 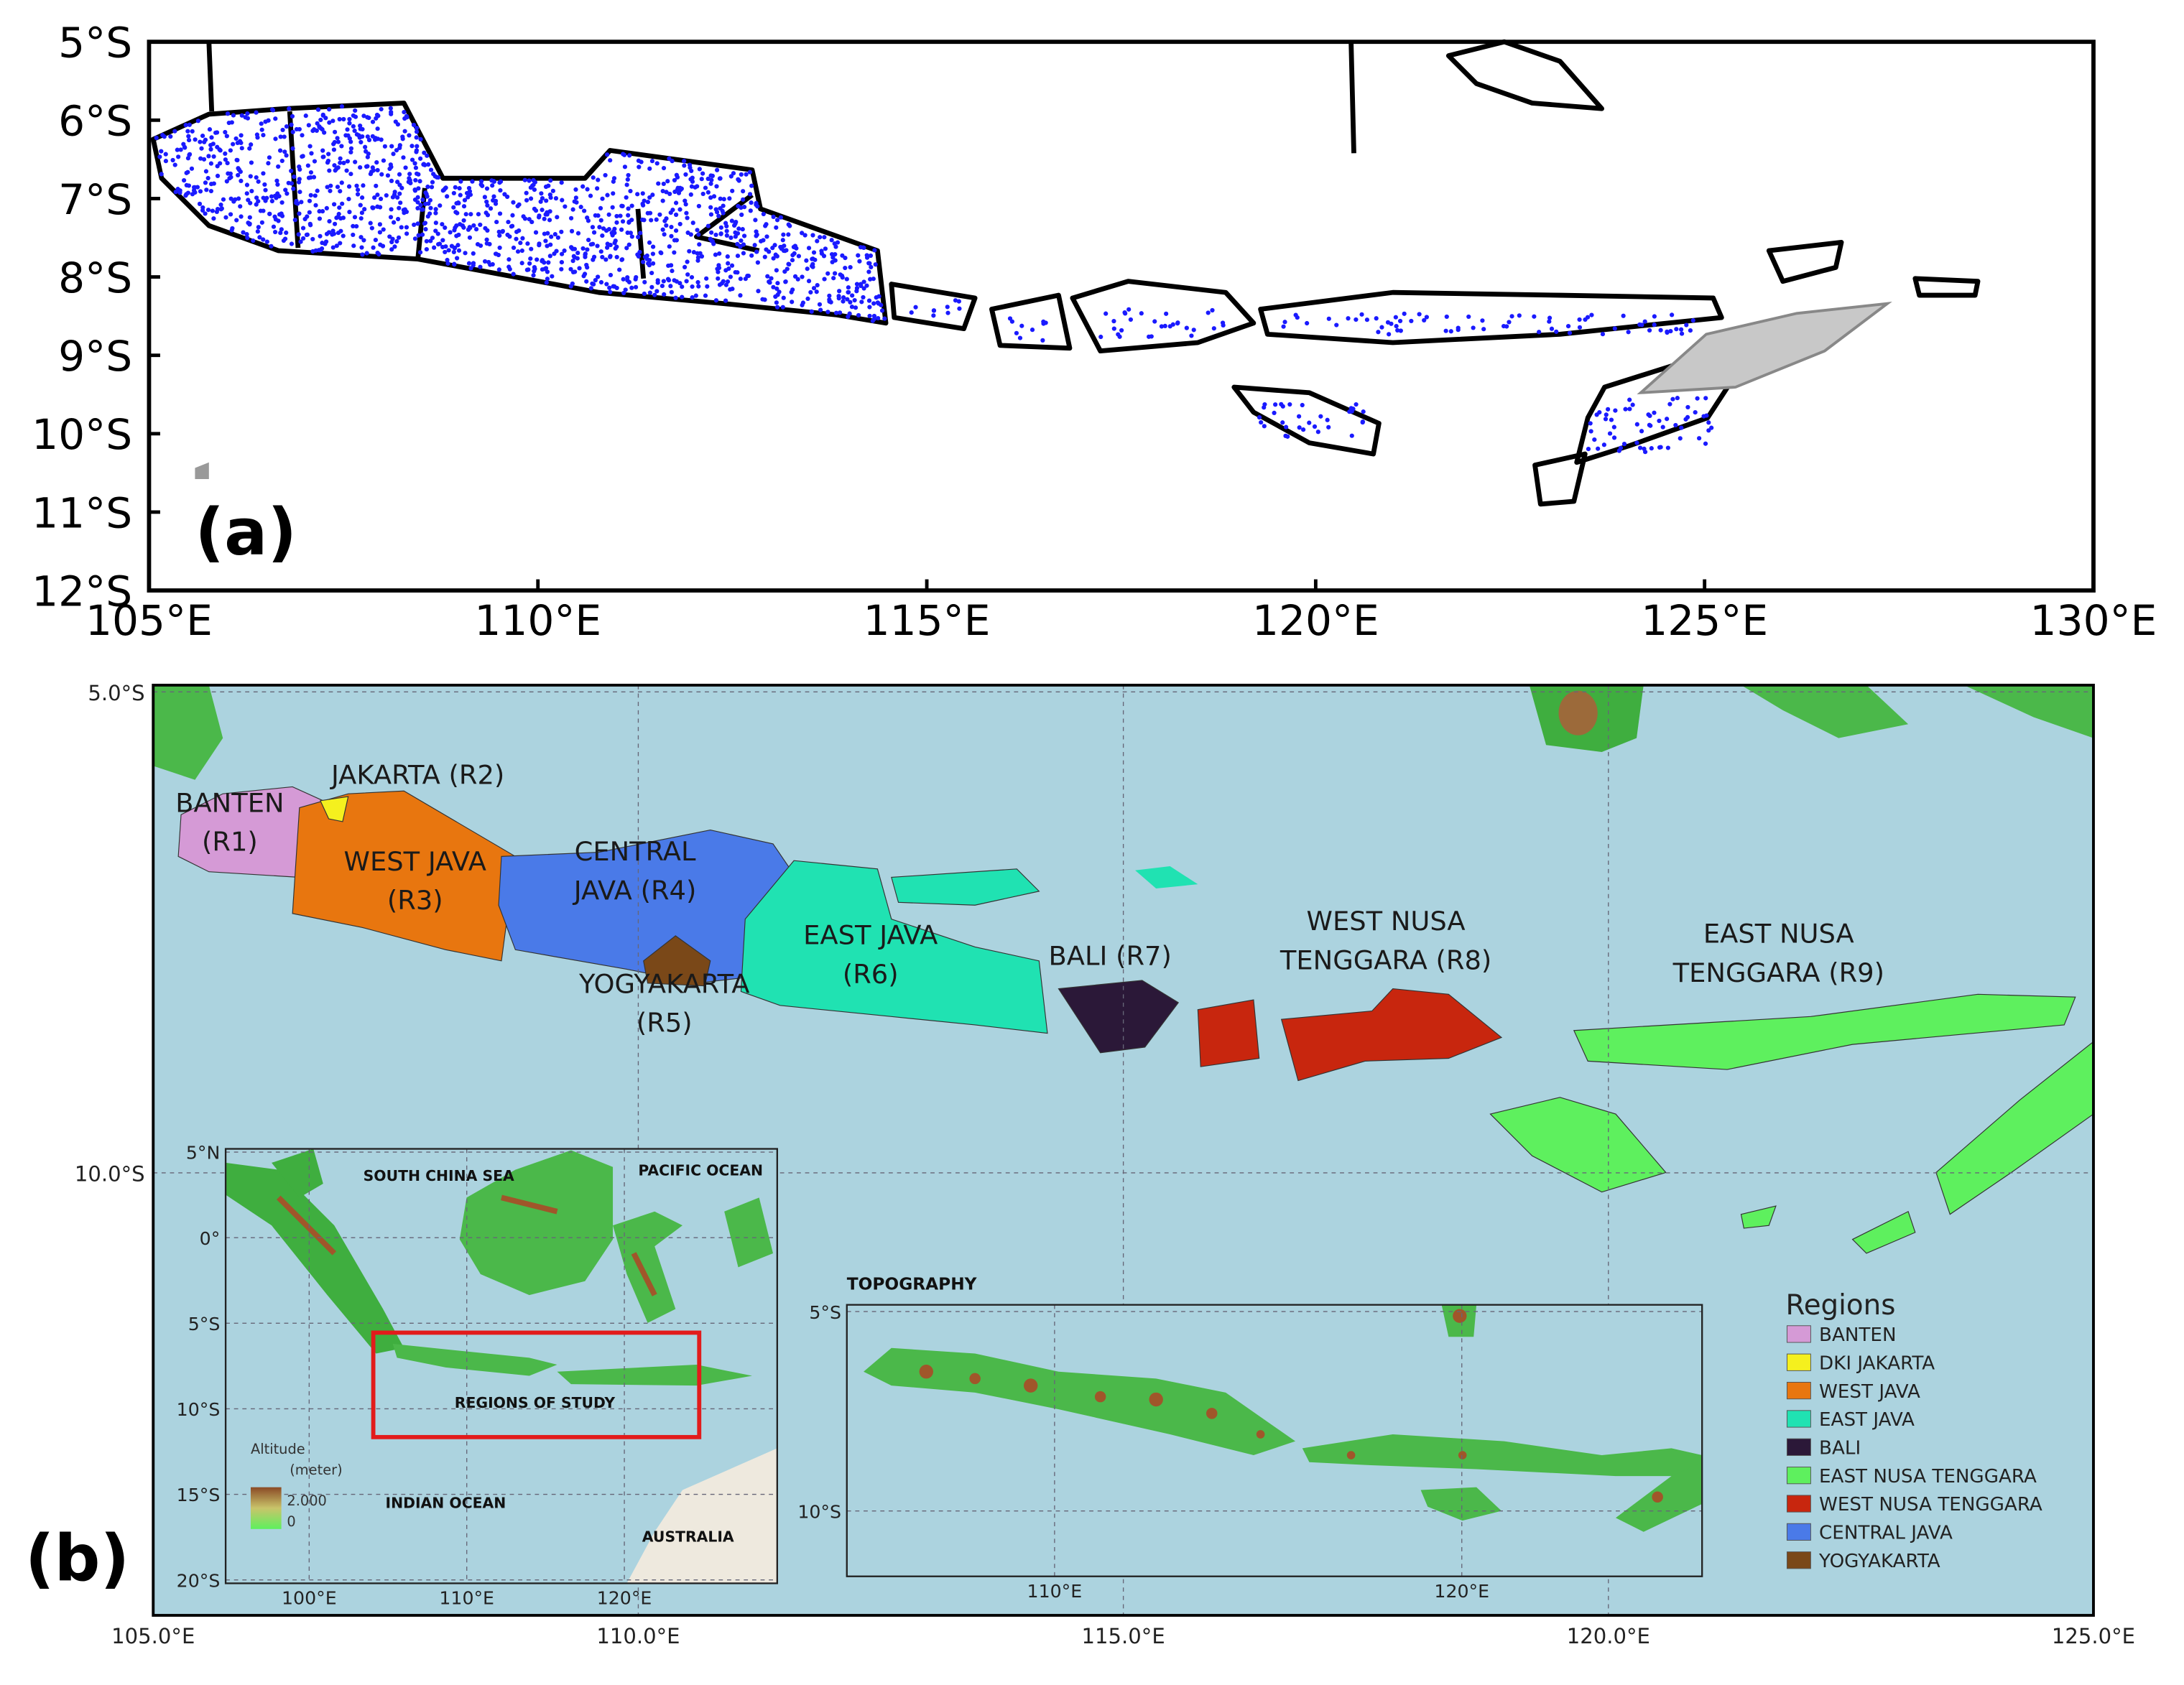 I want to click on island, so click(x=1825, y=711).